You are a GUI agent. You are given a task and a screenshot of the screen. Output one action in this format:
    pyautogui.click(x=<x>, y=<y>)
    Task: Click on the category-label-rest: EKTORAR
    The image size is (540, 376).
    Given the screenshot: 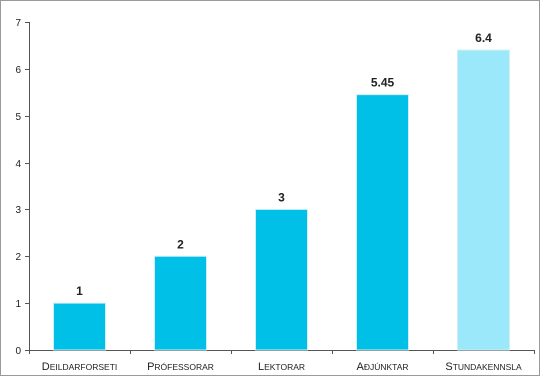 What is the action you would take?
    pyautogui.click(x=284, y=367)
    